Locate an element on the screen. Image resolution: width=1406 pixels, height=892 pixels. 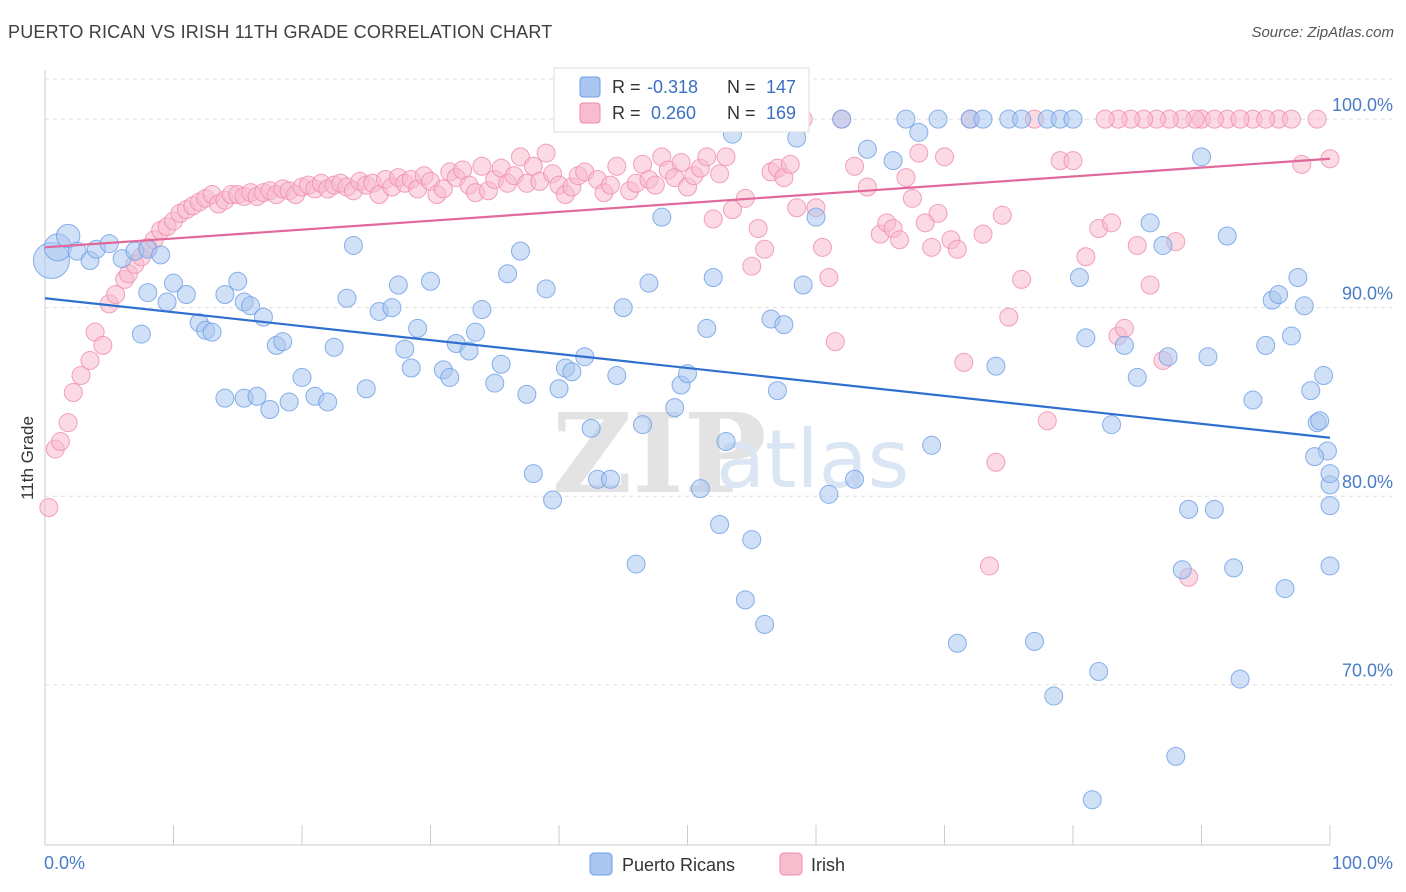
legend-r-label-0: R = is located at coordinates (626, 87).